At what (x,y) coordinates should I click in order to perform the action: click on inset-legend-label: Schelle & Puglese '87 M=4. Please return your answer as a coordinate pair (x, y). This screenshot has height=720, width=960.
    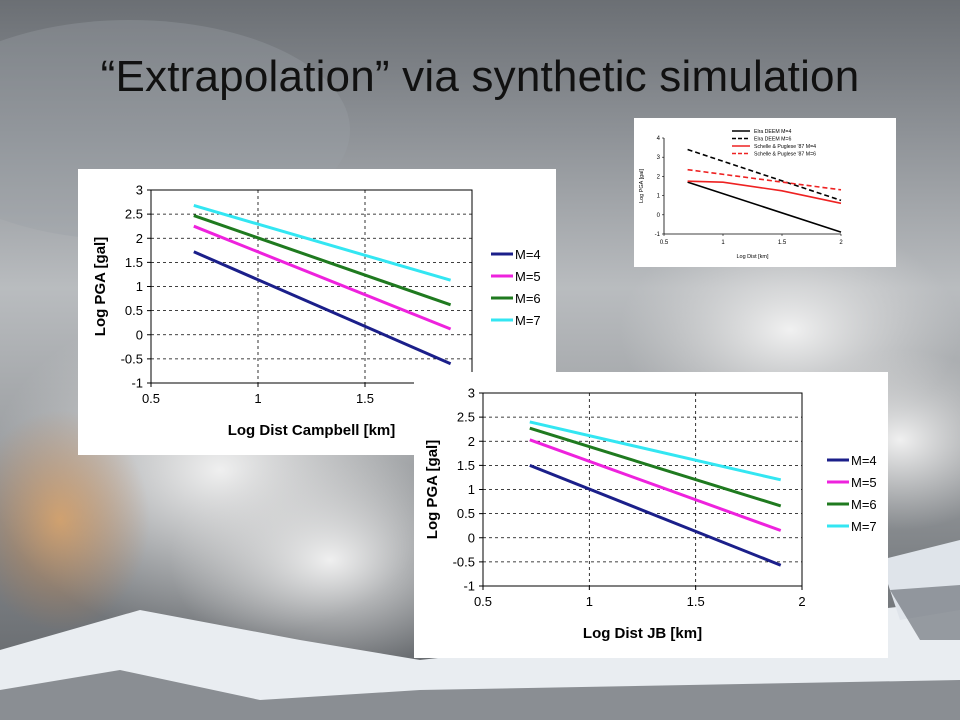
    Looking at the image, I should click on (785, 147).